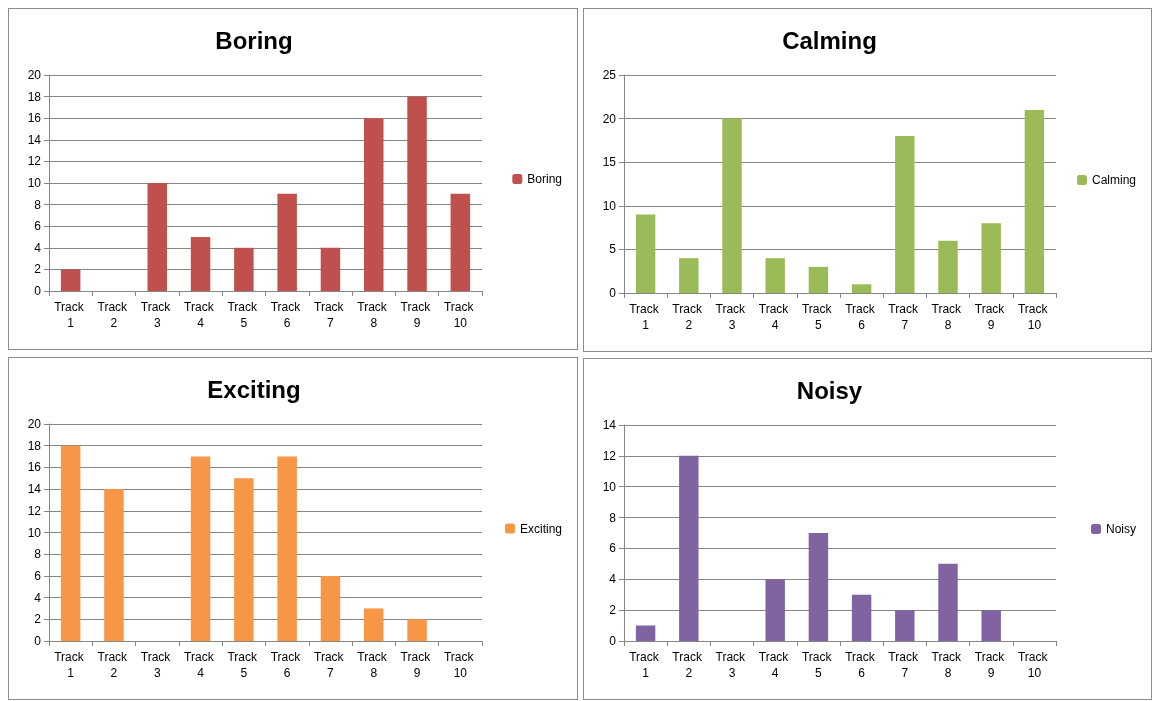 The width and height of the screenshot is (1153, 701). I want to click on y-tick-label: 25, so click(609, 75).